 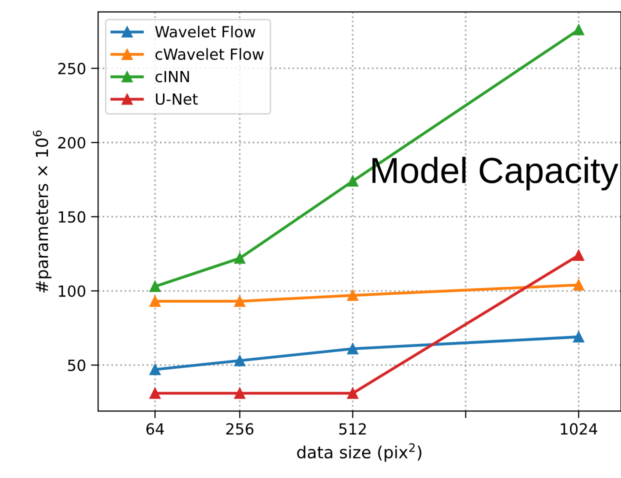 I want to click on y-tick-label: 50, so click(x=77, y=366).